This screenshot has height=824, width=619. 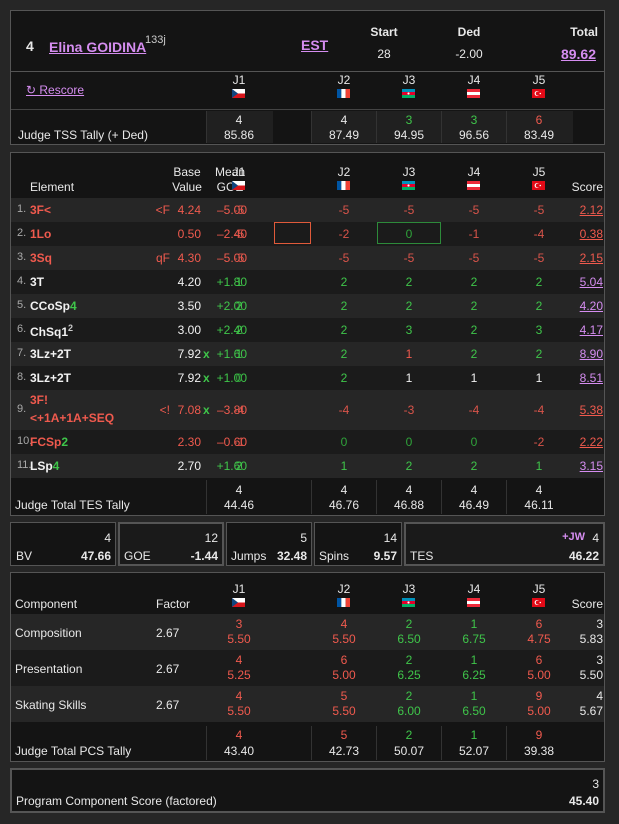 What do you see at coordinates (591, 210) in the screenshot?
I see `element-score-link: 2.12` at bounding box center [591, 210].